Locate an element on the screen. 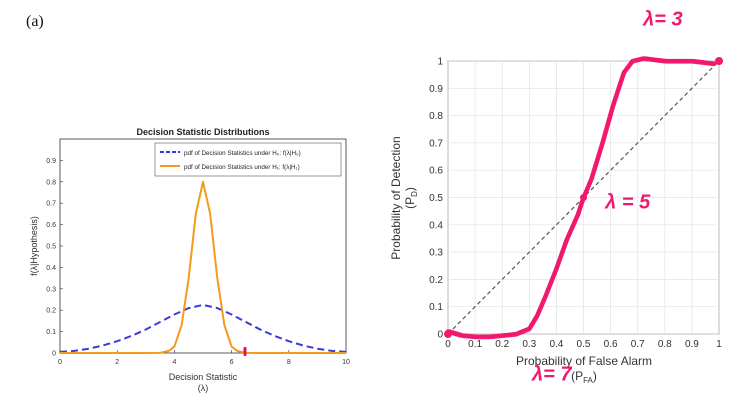 The width and height of the screenshot is (743, 404). pdf-x-tick-label: 8 is located at coordinates (289, 362).